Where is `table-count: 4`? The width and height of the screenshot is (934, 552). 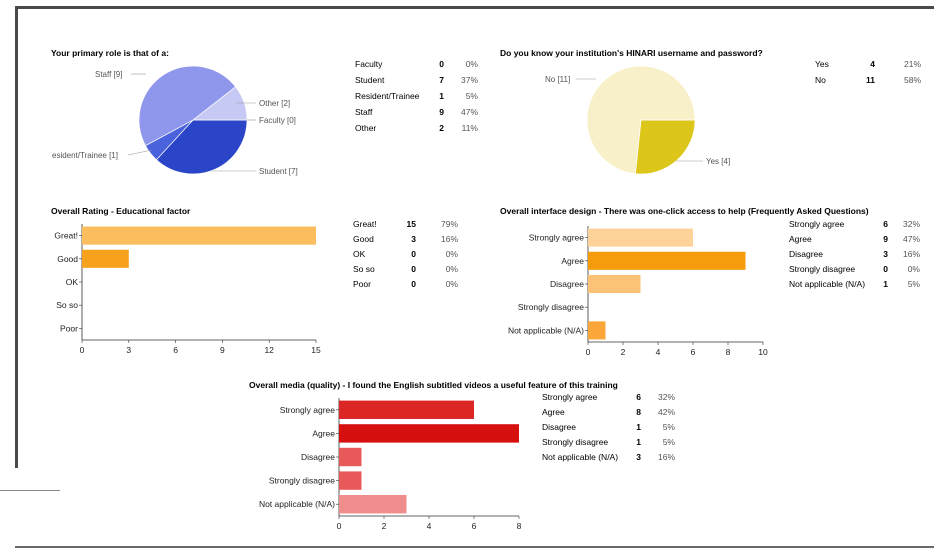
table-count: 4 is located at coordinates (872, 64).